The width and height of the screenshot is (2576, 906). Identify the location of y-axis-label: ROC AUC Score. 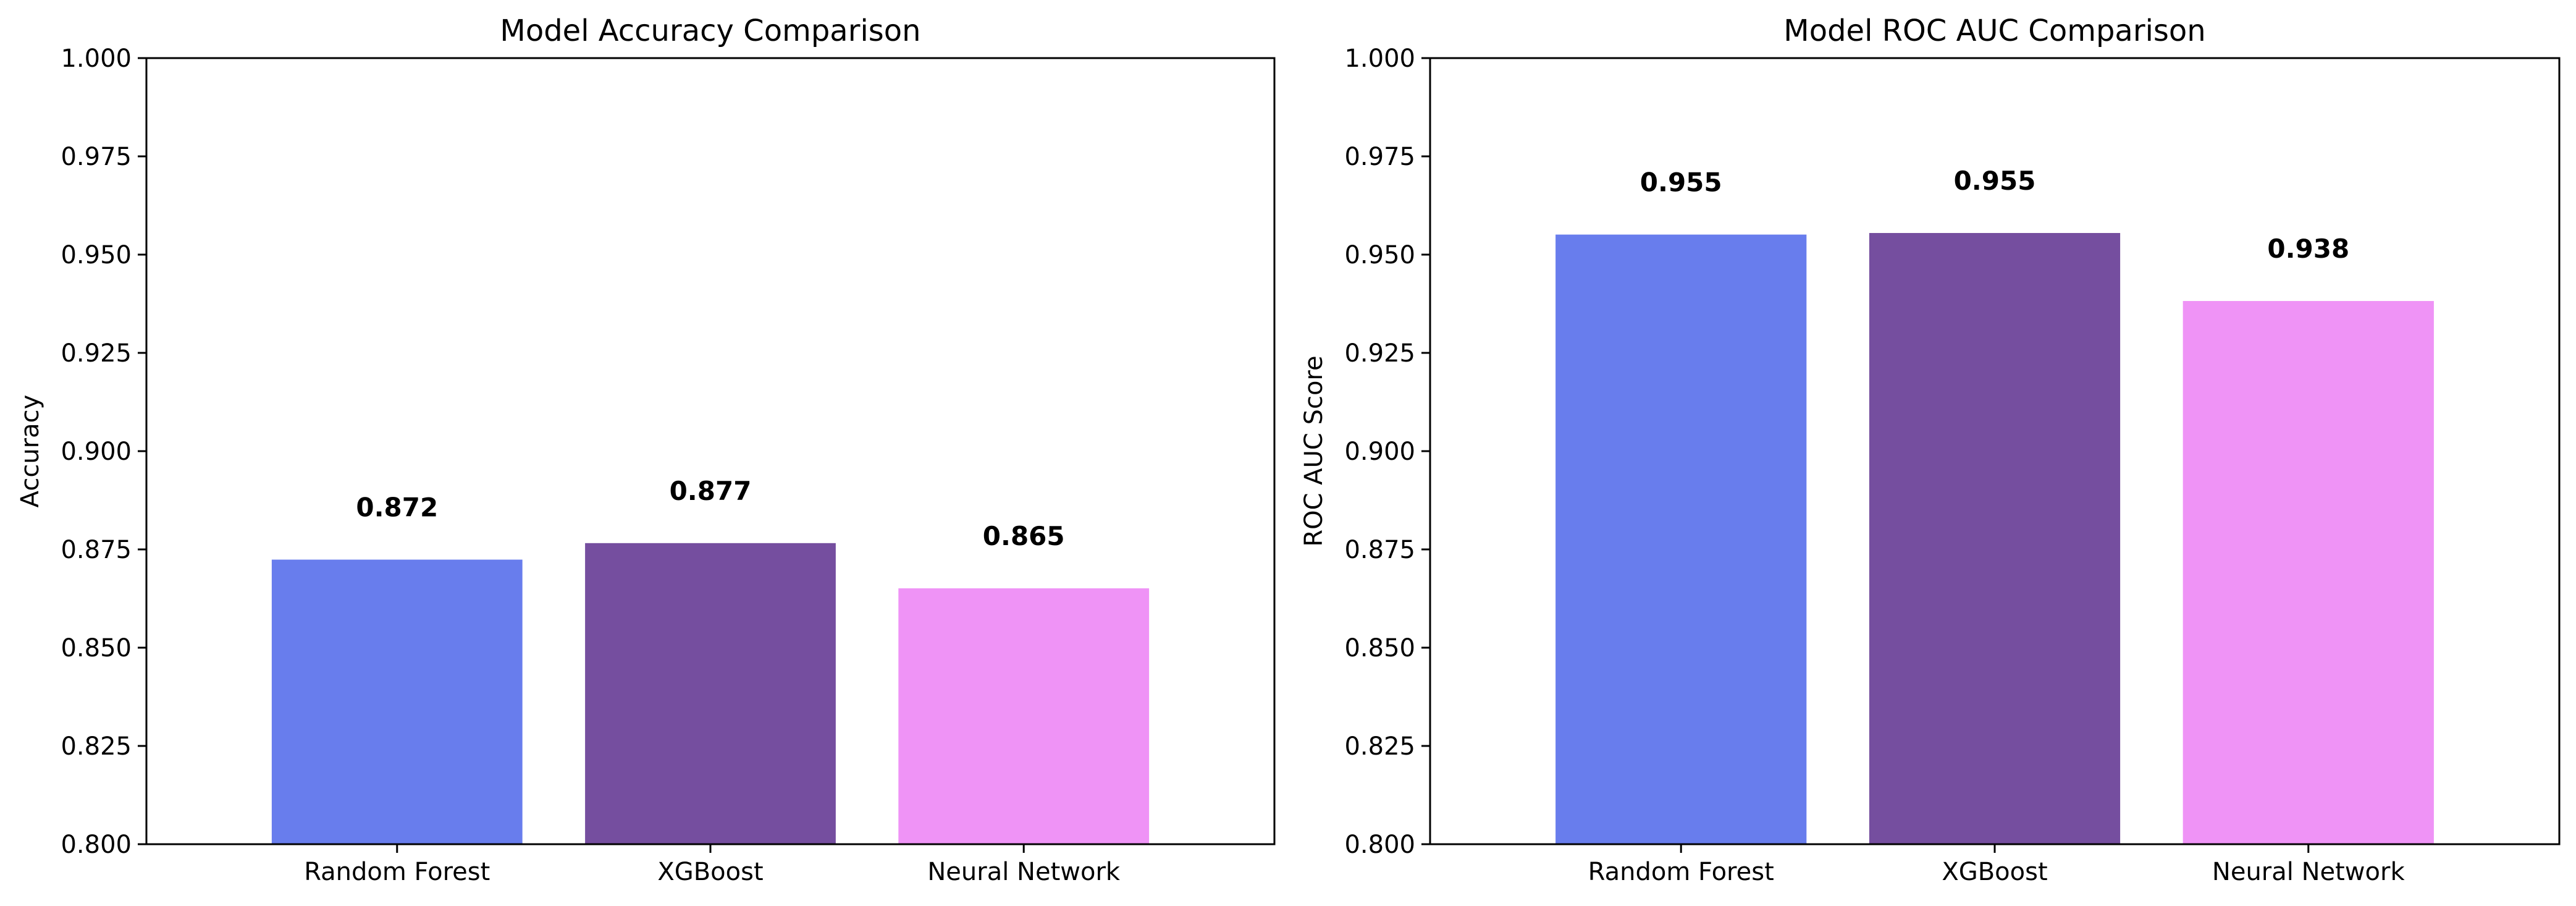
(1314, 450).